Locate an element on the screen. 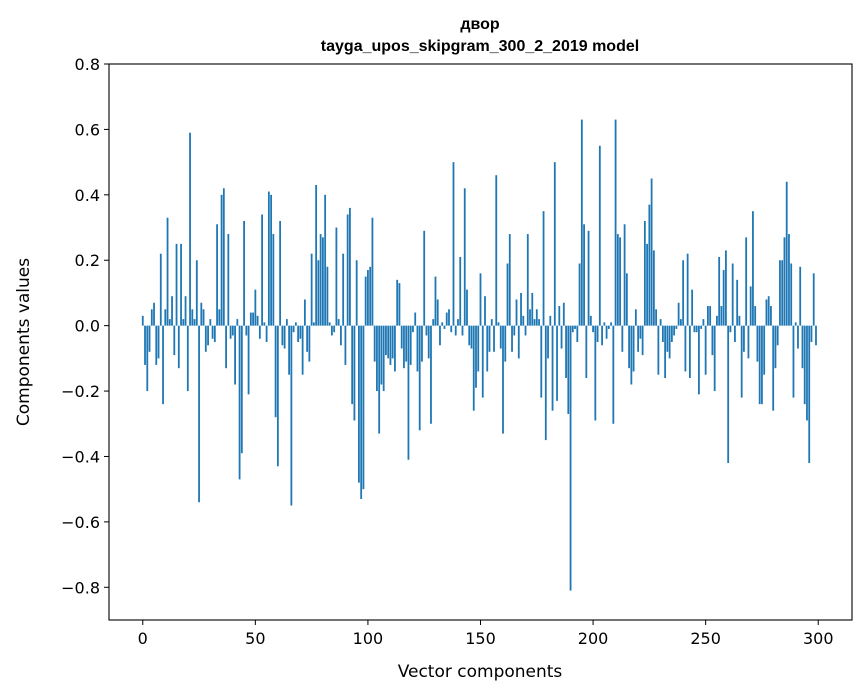 This screenshot has width=867, height=696. y-tick-label: 0.8 is located at coordinates (87, 64).